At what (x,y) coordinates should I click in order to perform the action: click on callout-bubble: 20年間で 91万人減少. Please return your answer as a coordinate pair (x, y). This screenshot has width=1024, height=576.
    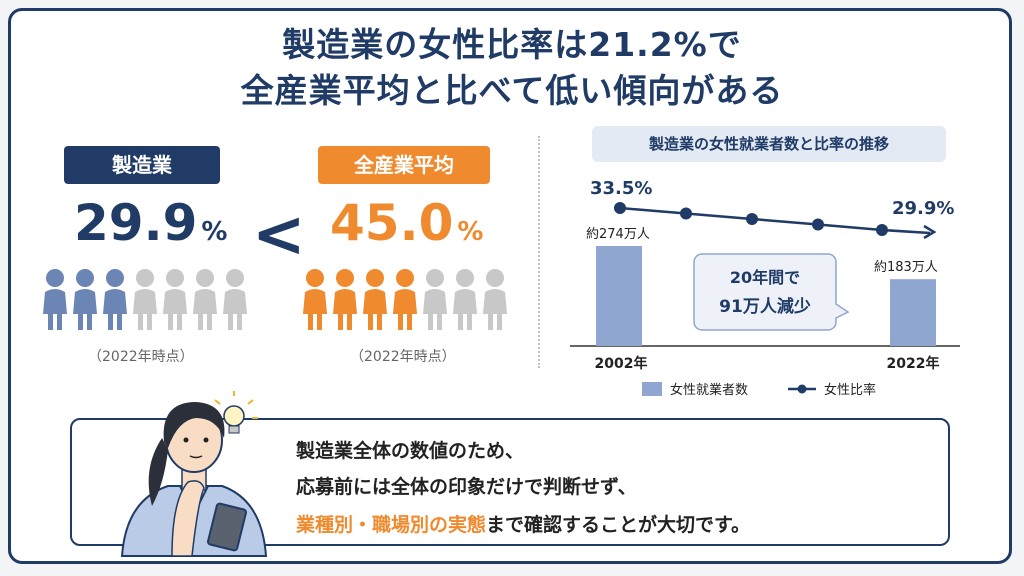
    Looking at the image, I should click on (771, 292).